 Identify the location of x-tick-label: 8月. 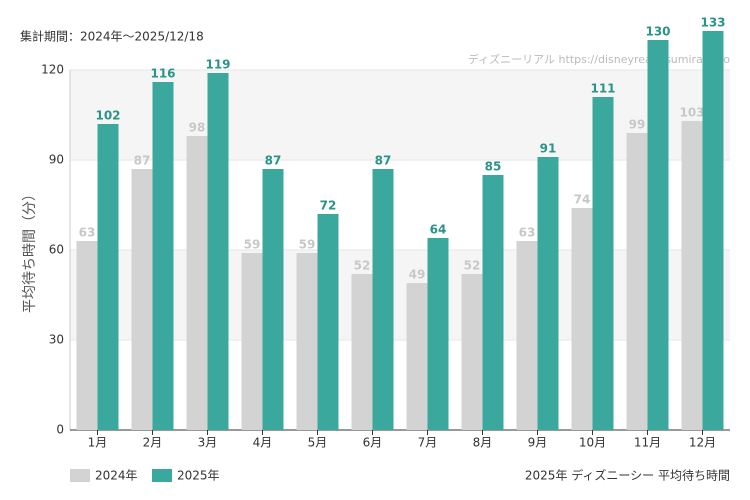
(483, 443).